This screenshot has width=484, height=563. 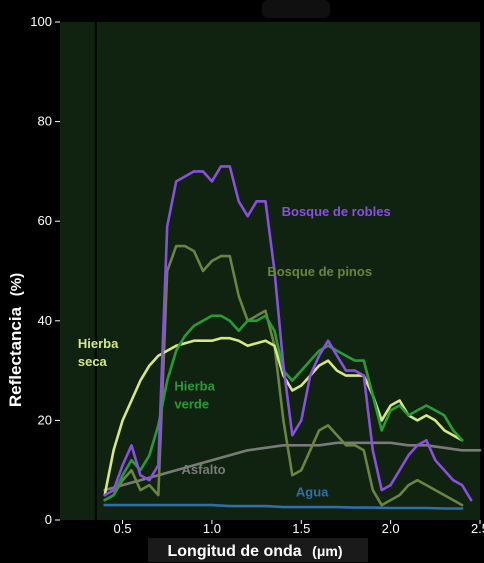 I want to click on y-tick-label: 40, so click(x=45, y=320).